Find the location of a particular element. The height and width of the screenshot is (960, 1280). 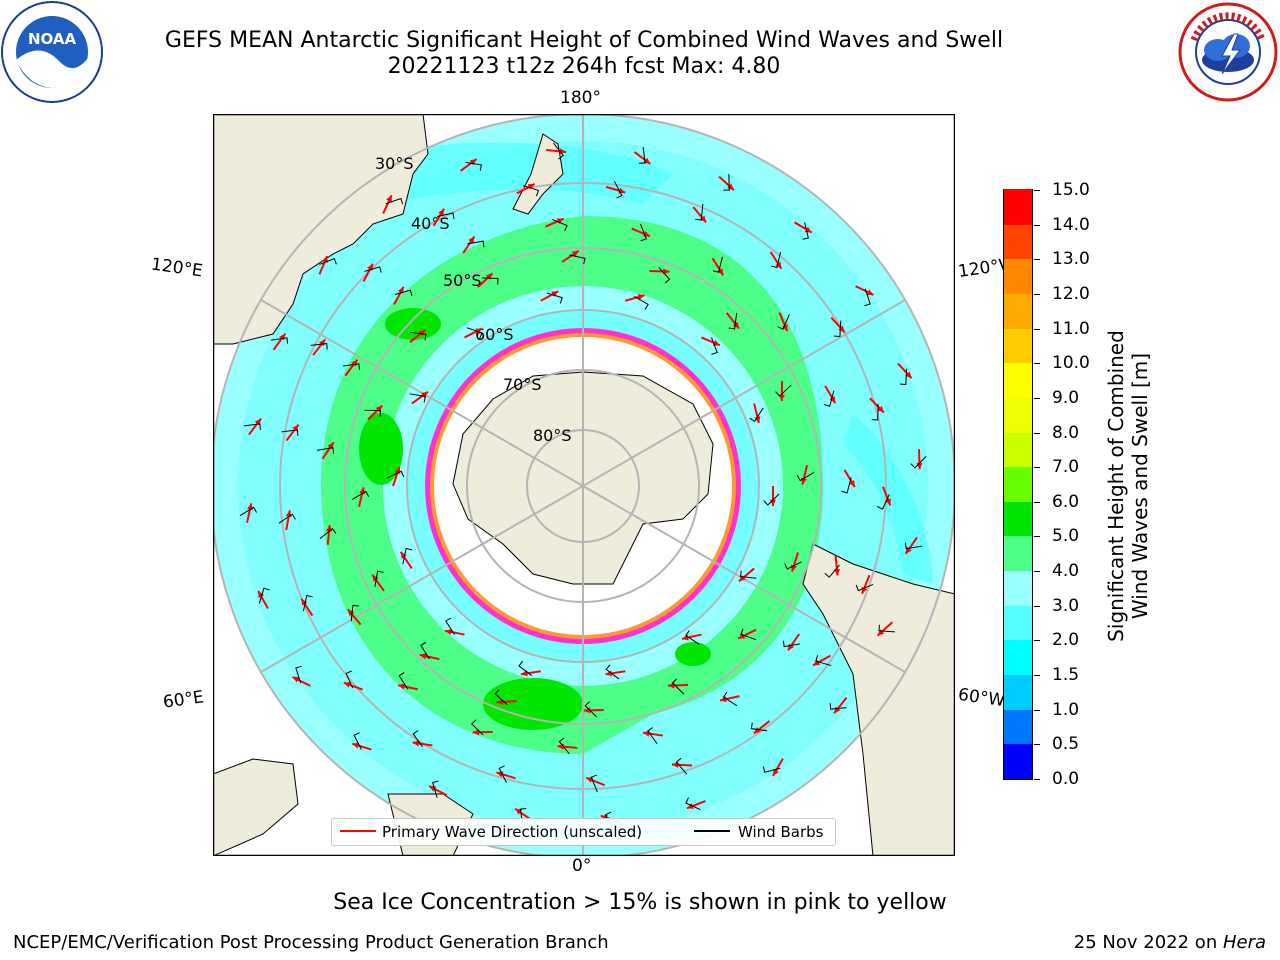

colorbar-tick-label: 3.0 is located at coordinates (1066, 605).